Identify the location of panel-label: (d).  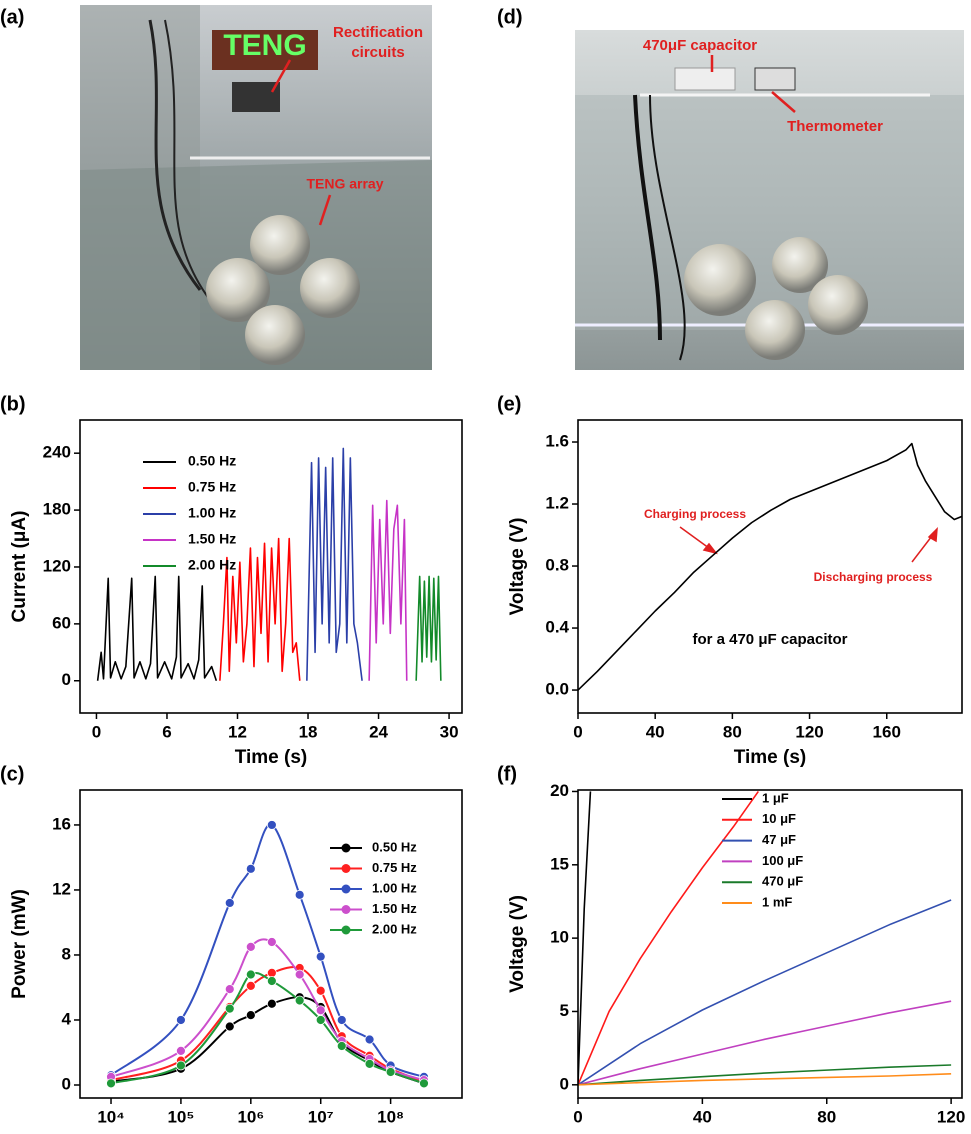
(510, 17).